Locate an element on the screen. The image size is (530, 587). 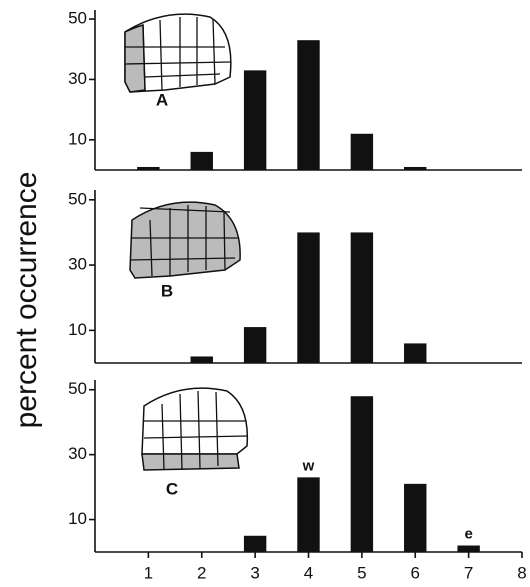
y-axis-label: percent occurrence is located at coordinates (26, 300).